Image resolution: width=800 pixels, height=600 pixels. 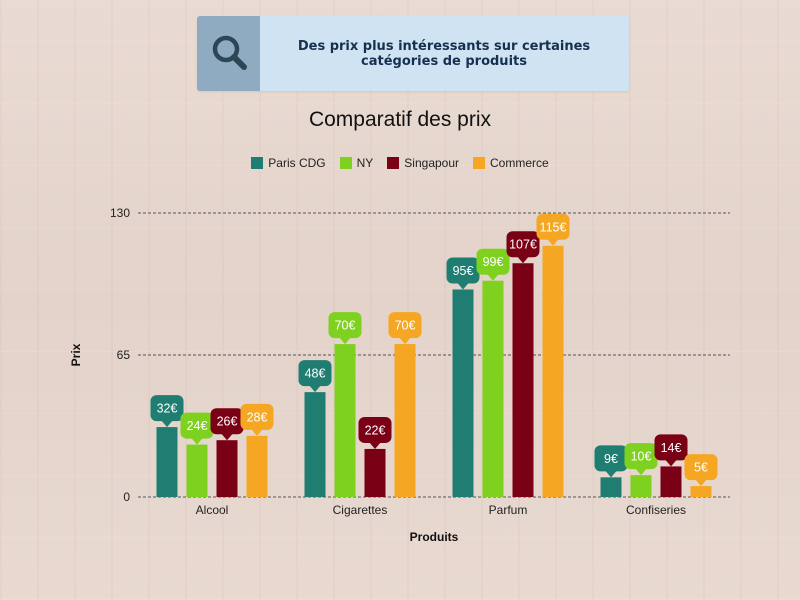 I want to click on legend-item-ny: NY, so click(x=356, y=163).